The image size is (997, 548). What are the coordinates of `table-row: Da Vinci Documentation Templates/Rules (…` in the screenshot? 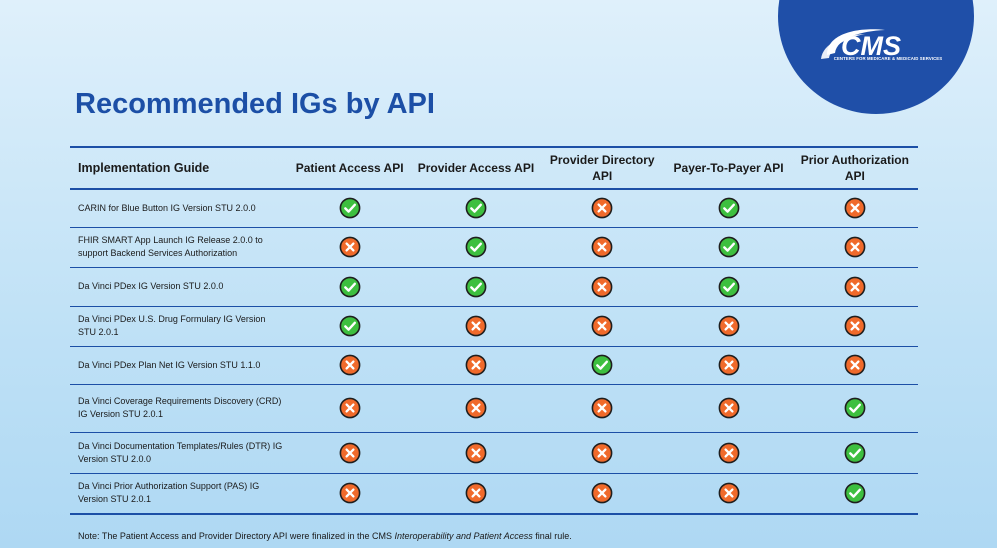 It's located at (494, 453).